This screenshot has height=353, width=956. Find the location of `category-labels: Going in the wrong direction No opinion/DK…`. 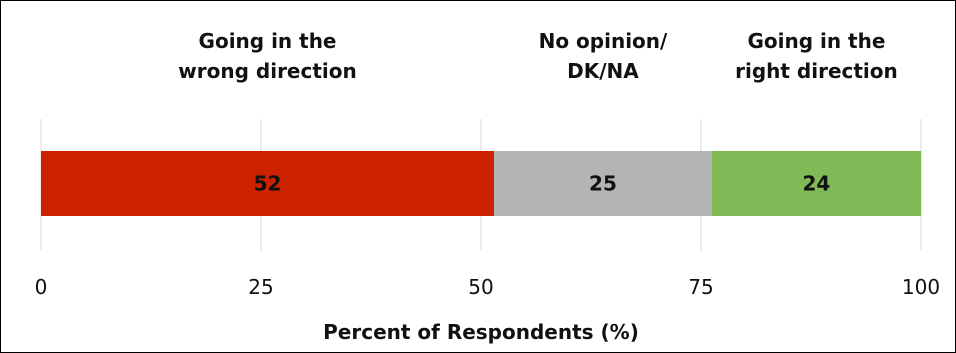

category-labels: Going in the wrong direction No opinion/DK… is located at coordinates (537, 56).